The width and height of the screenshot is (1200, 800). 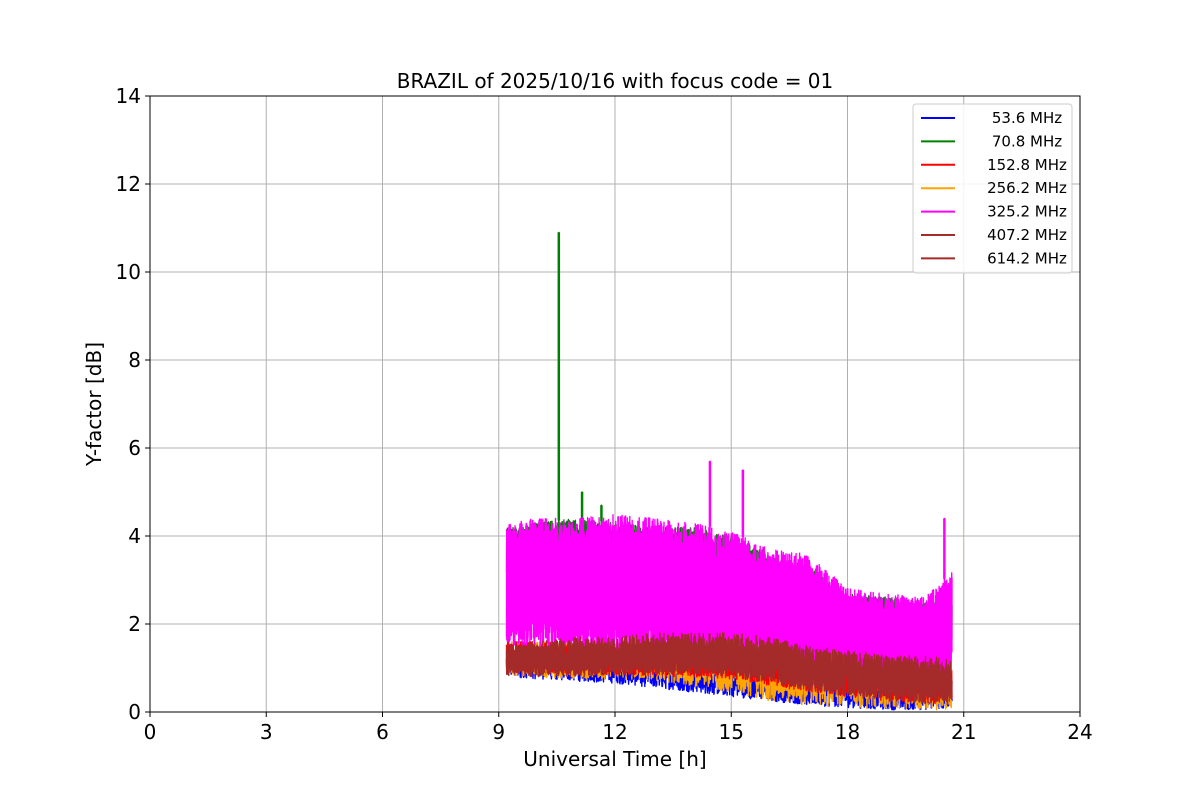 I want to click on x-tick-label: 12, so click(x=614, y=732).